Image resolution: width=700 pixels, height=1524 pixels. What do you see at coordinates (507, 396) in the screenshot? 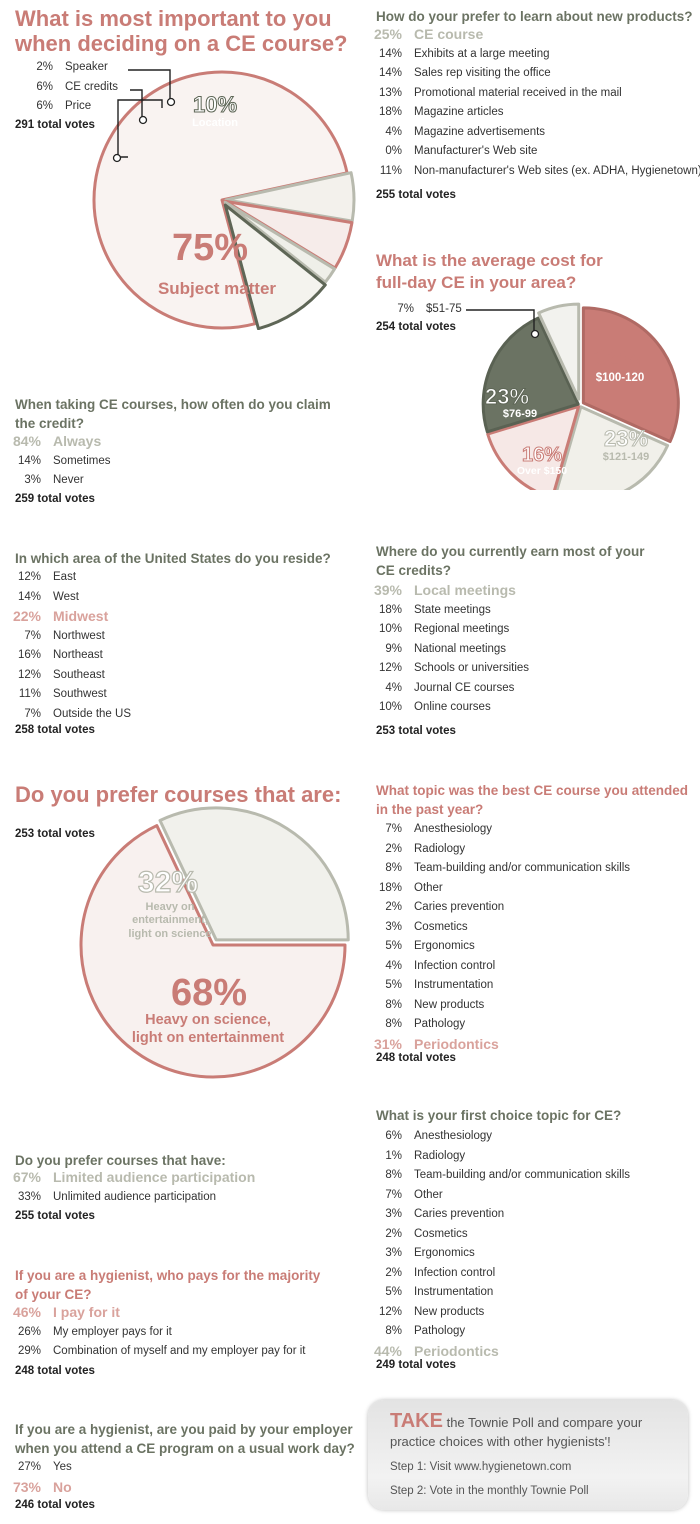
I see `s3-label-d-pct: 23%` at bounding box center [507, 396].